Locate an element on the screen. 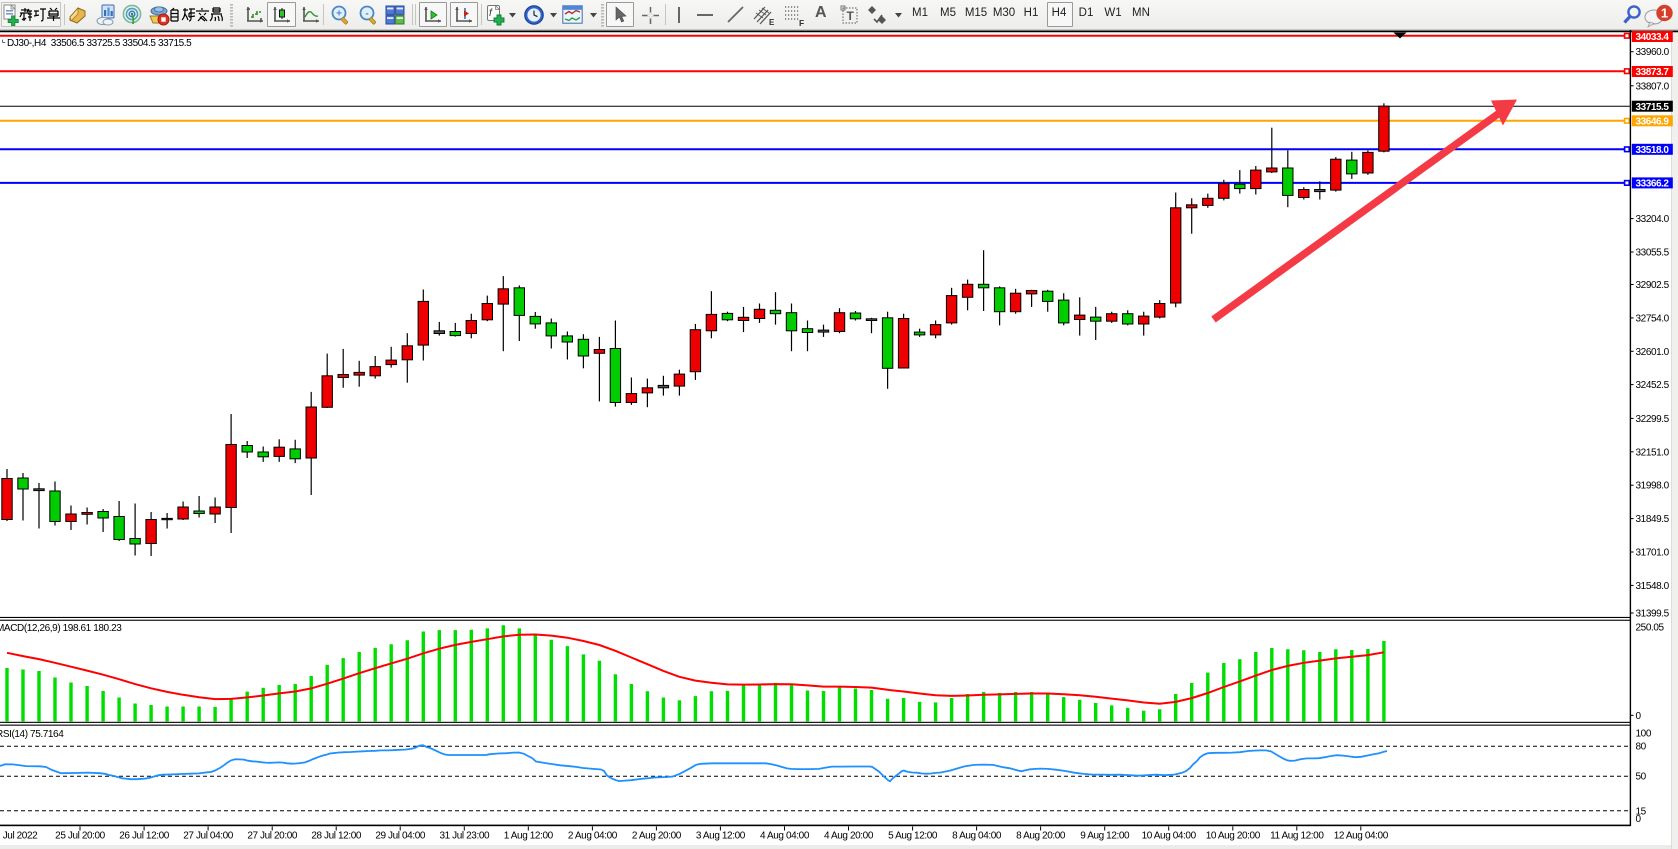 The height and width of the screenshot is (849, 1678). svg-text: 2 Aug 20:00 is located at coordinates (657, 836).